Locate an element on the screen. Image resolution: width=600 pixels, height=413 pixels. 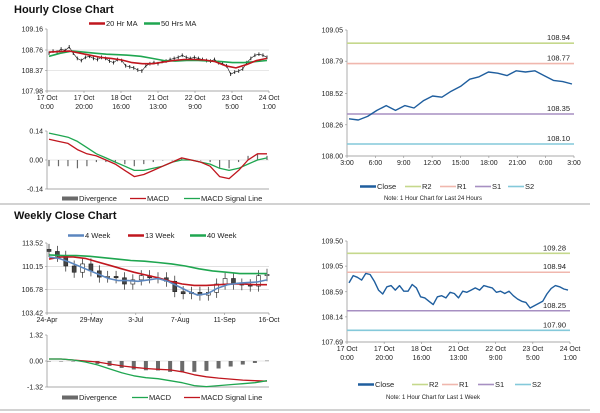
hourly-24h-legend-r1-label: R1 is located at coordinates (462, 186).